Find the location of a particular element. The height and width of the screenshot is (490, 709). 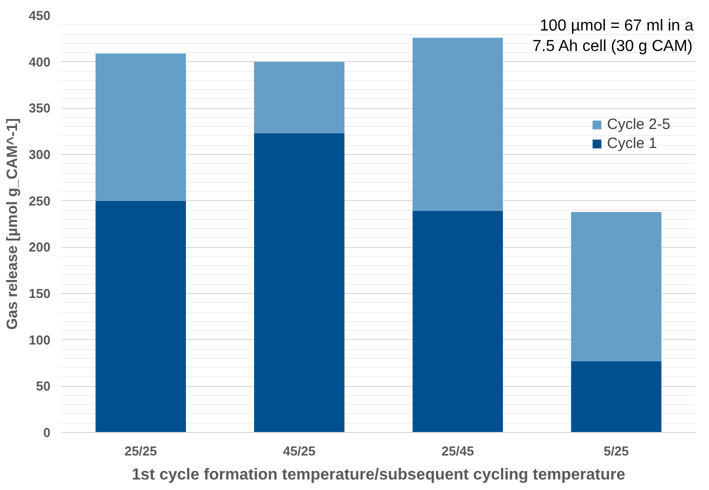

legend-label: Cycle 2-5 is located at coordinates (638, 124).